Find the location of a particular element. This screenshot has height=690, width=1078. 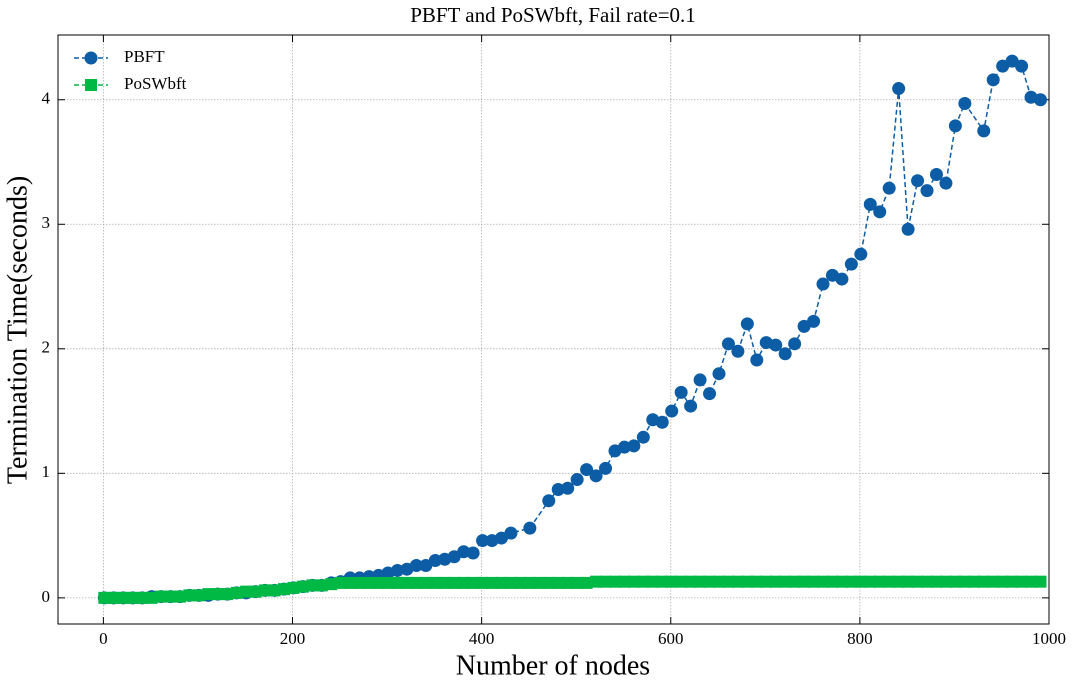

x-tick-label: 200 is located at coordinates (293, 638).